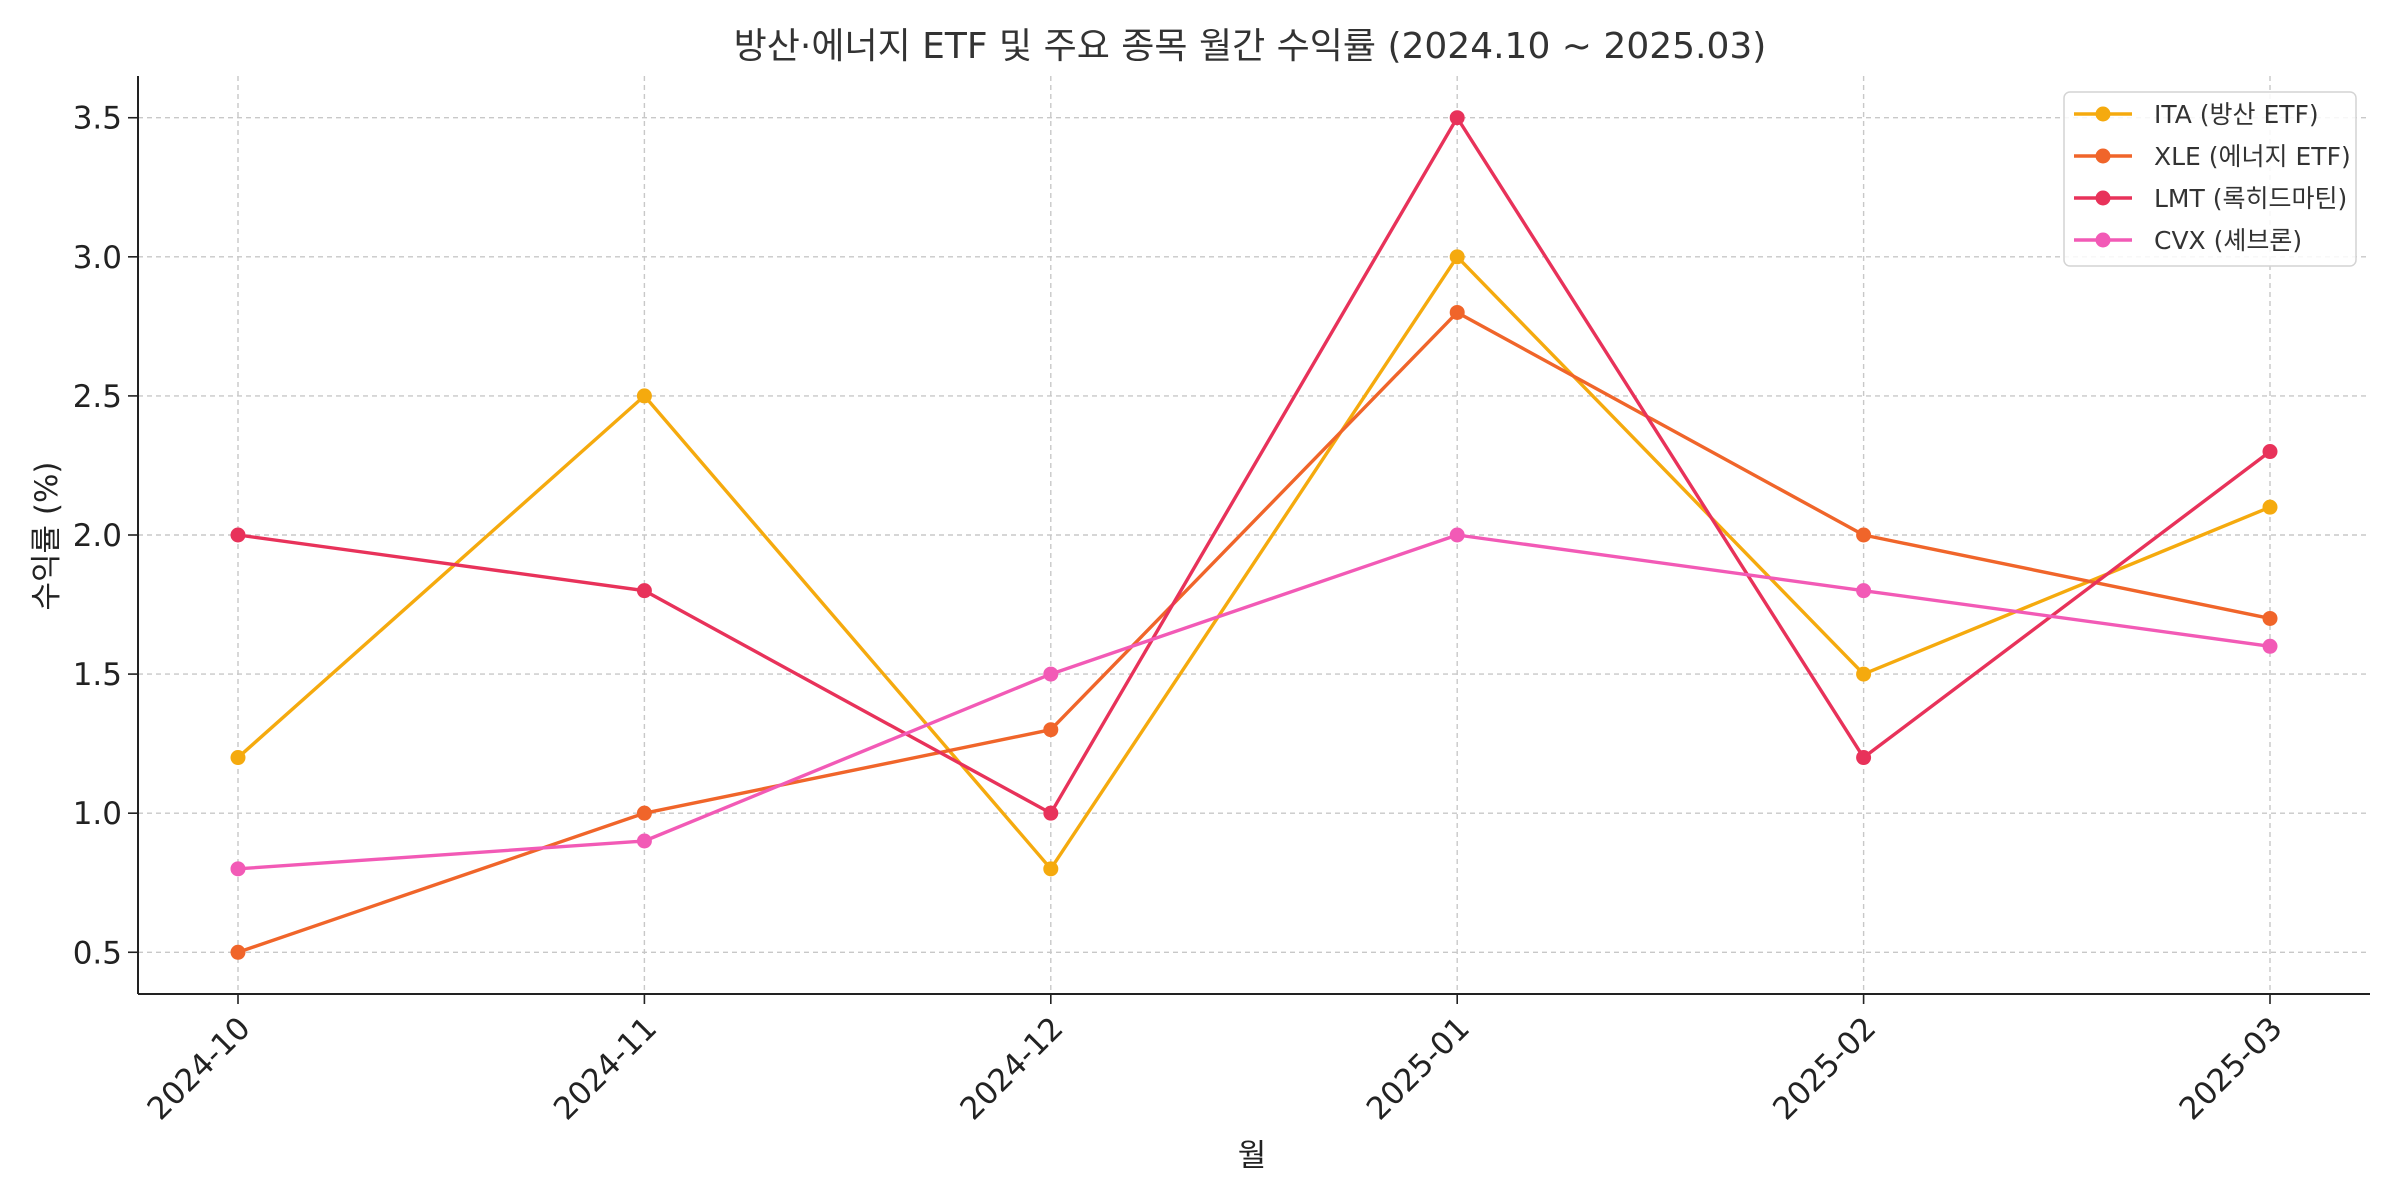 This screenshot has width=2400, height=1200. What do you see at coordinates (1418, 1068) in the screenshot?
I see `x-tick-label: 2025-01` at bounding box center [1418, 1068].